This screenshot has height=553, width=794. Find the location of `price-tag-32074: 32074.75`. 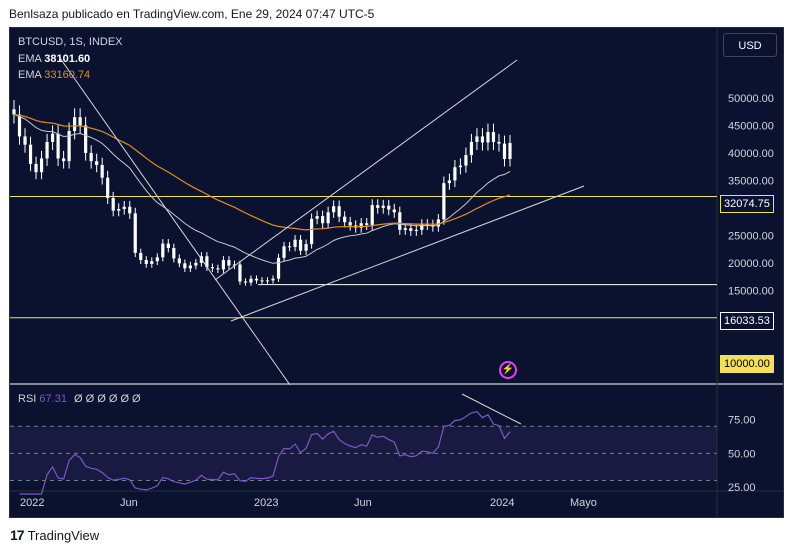

price-tag-32074: 32074.75 is located at coordinates (747, 204).